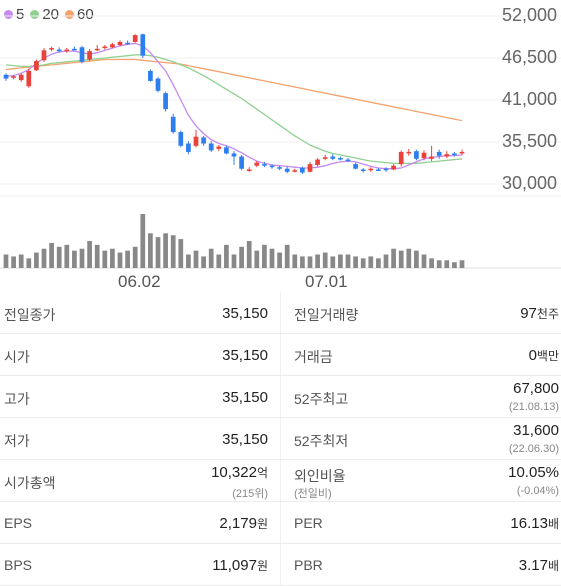 The width and height of the screenshot is (561, 586). Describe the element at coordinates (326, 281) in the screenshot. I see `x-tick-label: 07.01` at that location.